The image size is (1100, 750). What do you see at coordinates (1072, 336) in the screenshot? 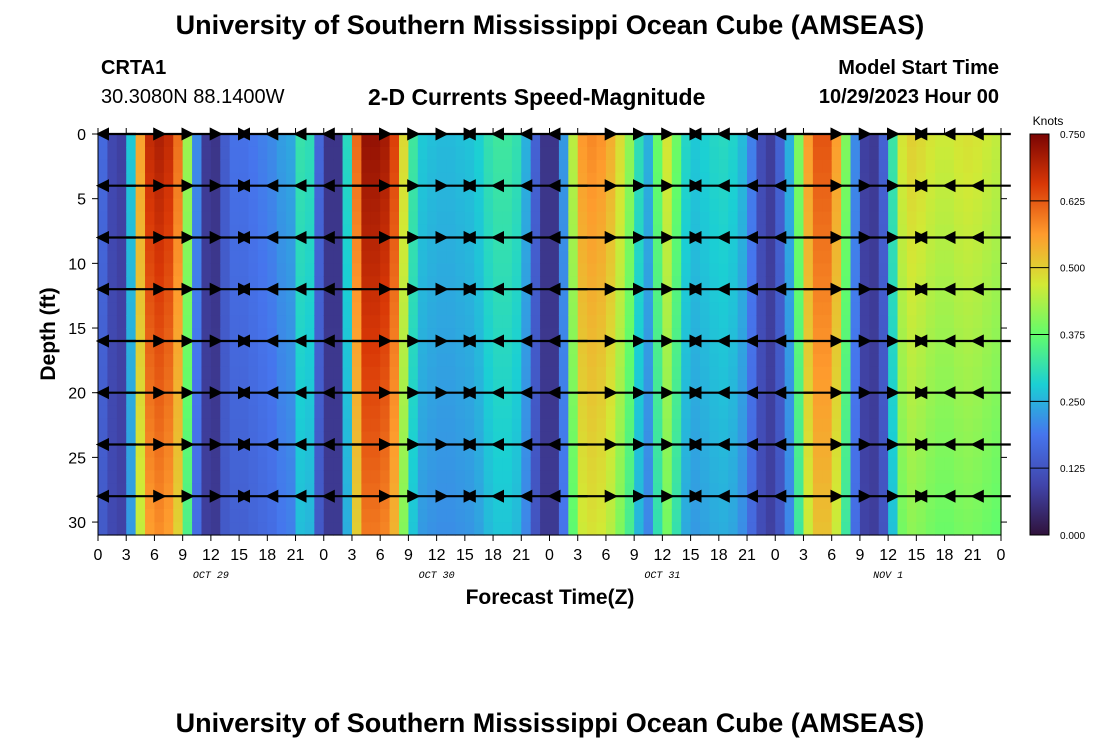
I see `colorbar-tick-label: 0.375` at bounding box center [1072, 336].